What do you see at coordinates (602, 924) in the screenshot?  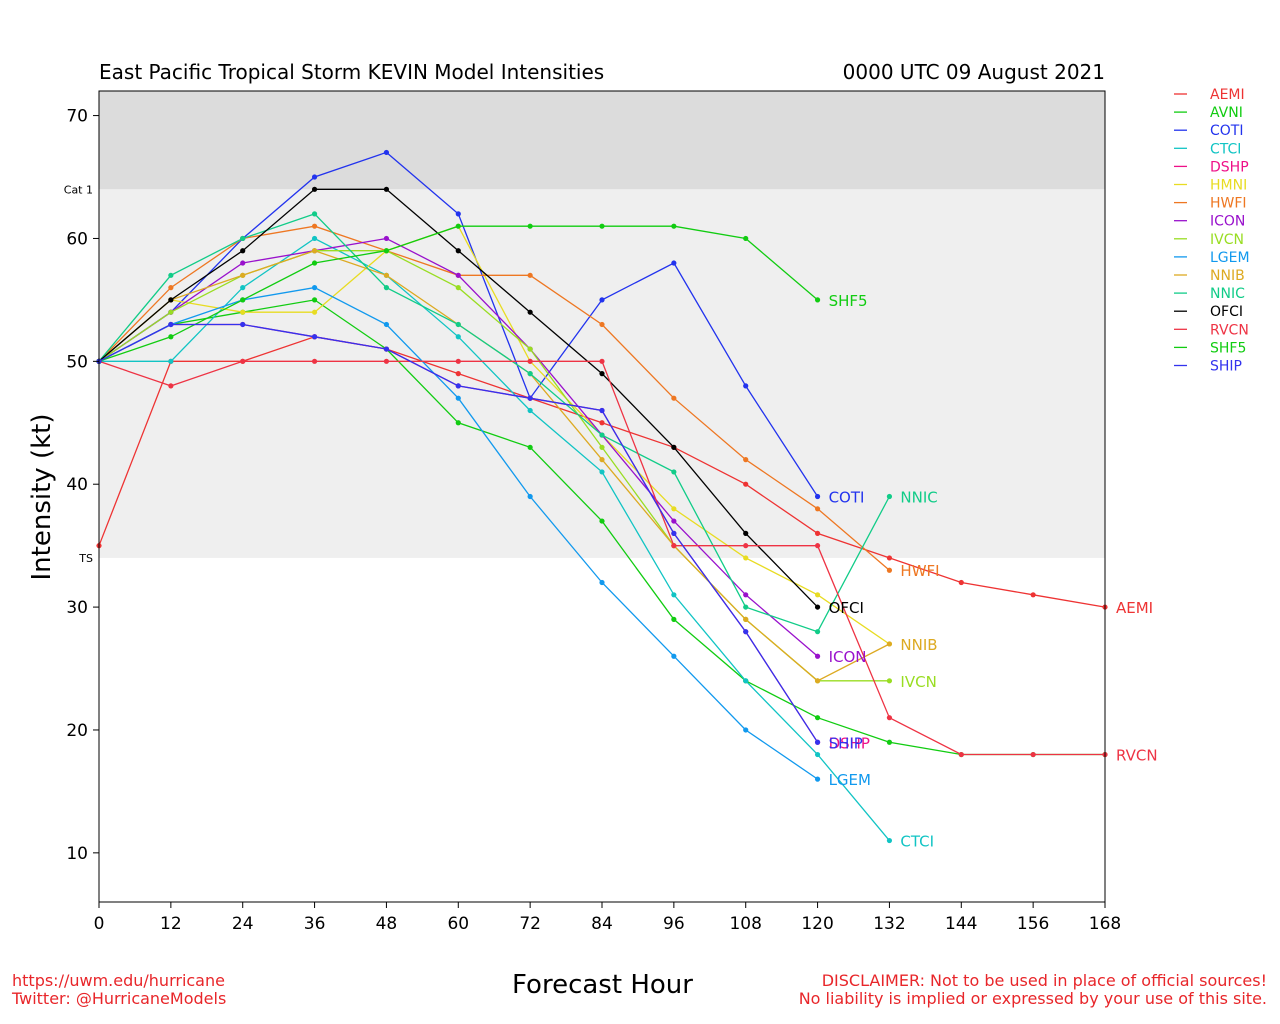 I see `x-tick-label-84: 84` at bounding box center [602, 924].